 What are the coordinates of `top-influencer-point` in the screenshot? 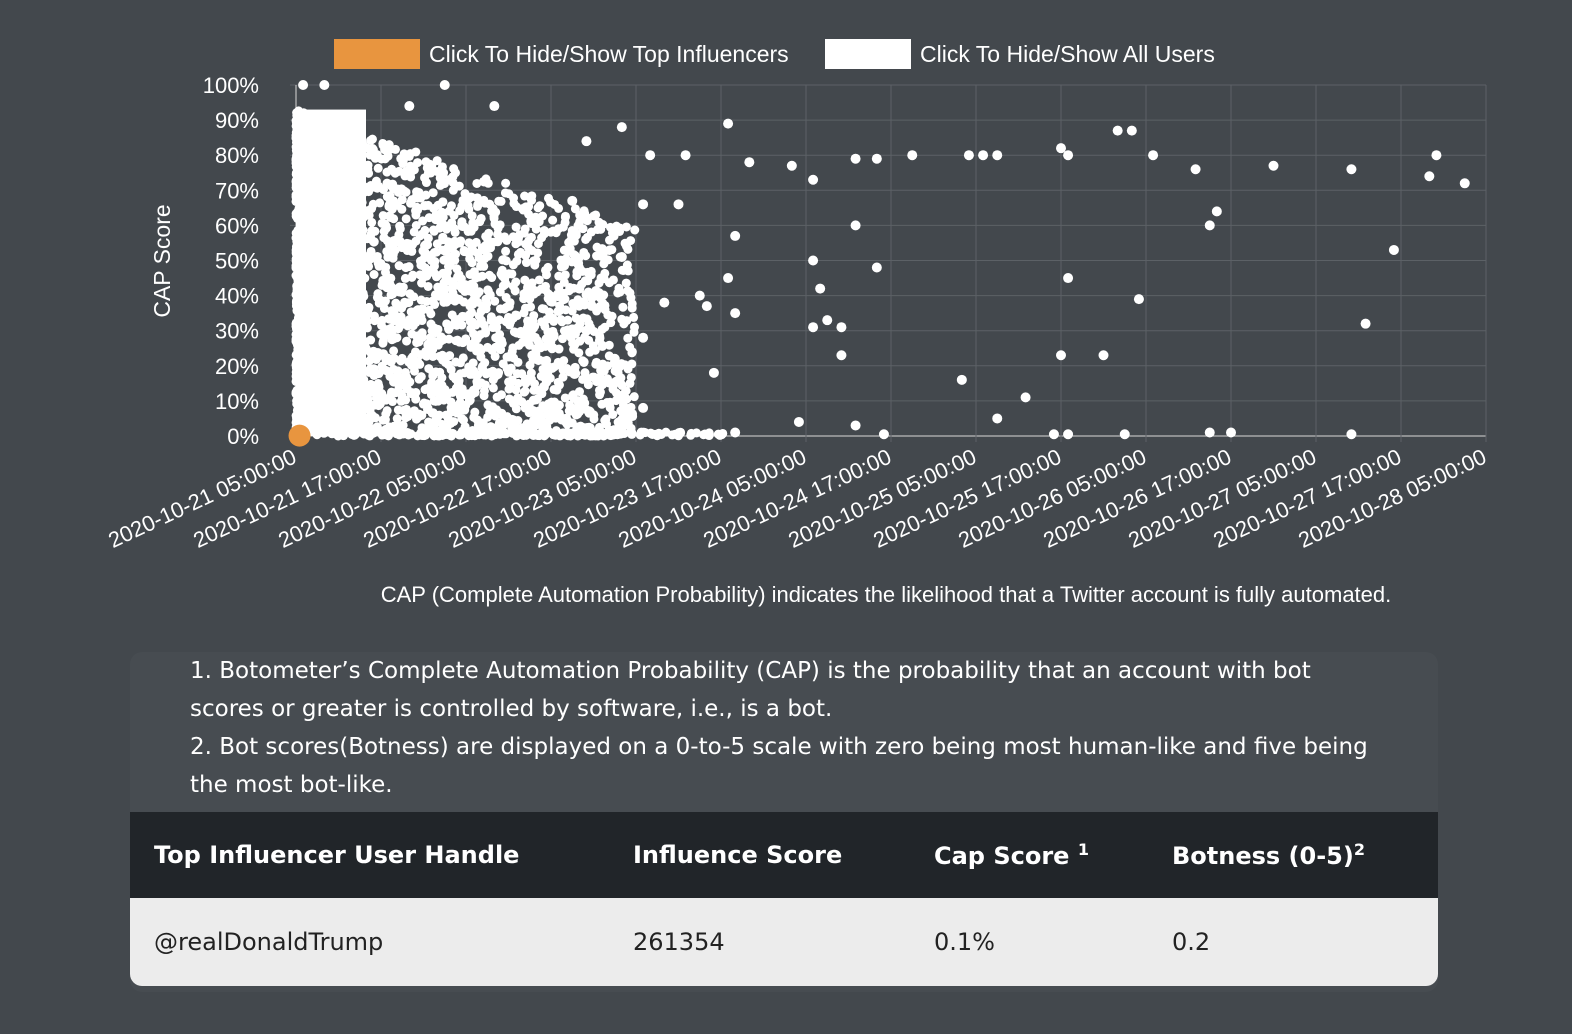 It's located at (299, 435).